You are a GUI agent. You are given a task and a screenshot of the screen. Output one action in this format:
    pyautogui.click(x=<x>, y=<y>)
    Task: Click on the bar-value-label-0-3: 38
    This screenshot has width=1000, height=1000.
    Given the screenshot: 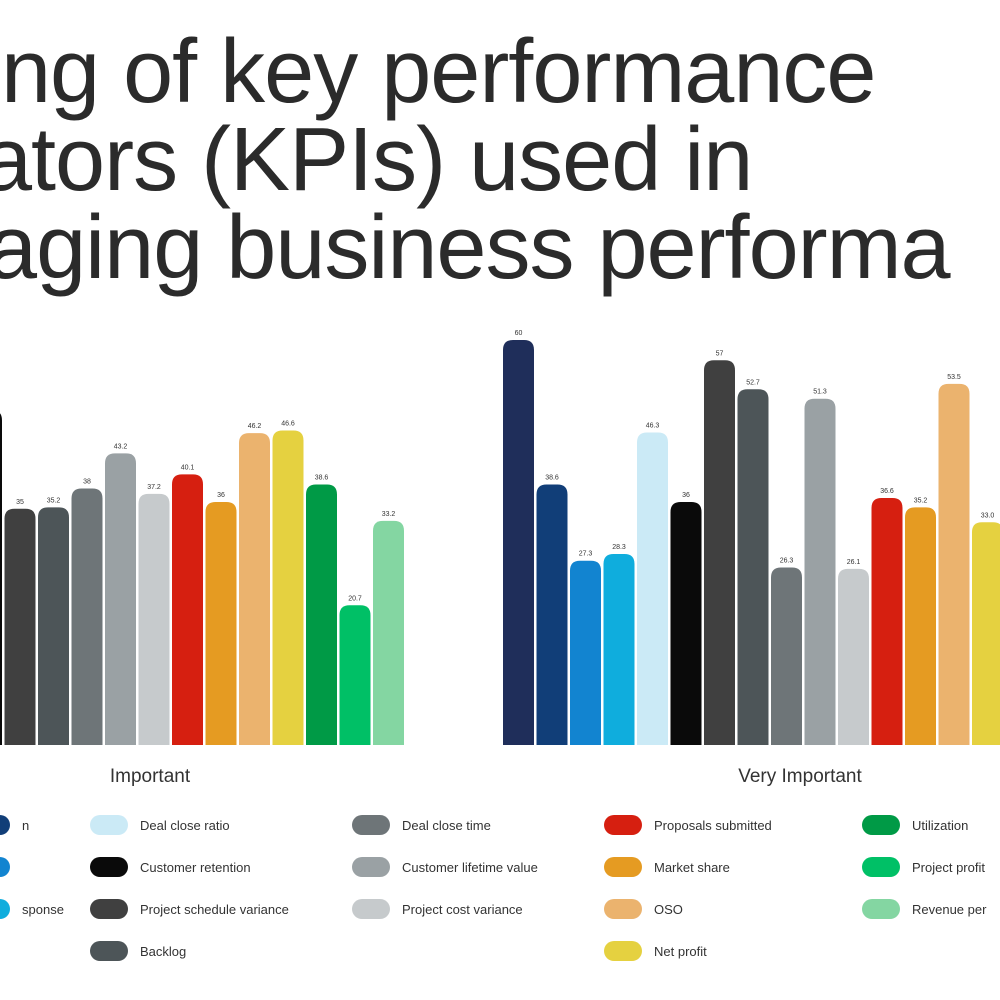 What is the action you would take?
    pyautogui.click(x=87, y=482)
    